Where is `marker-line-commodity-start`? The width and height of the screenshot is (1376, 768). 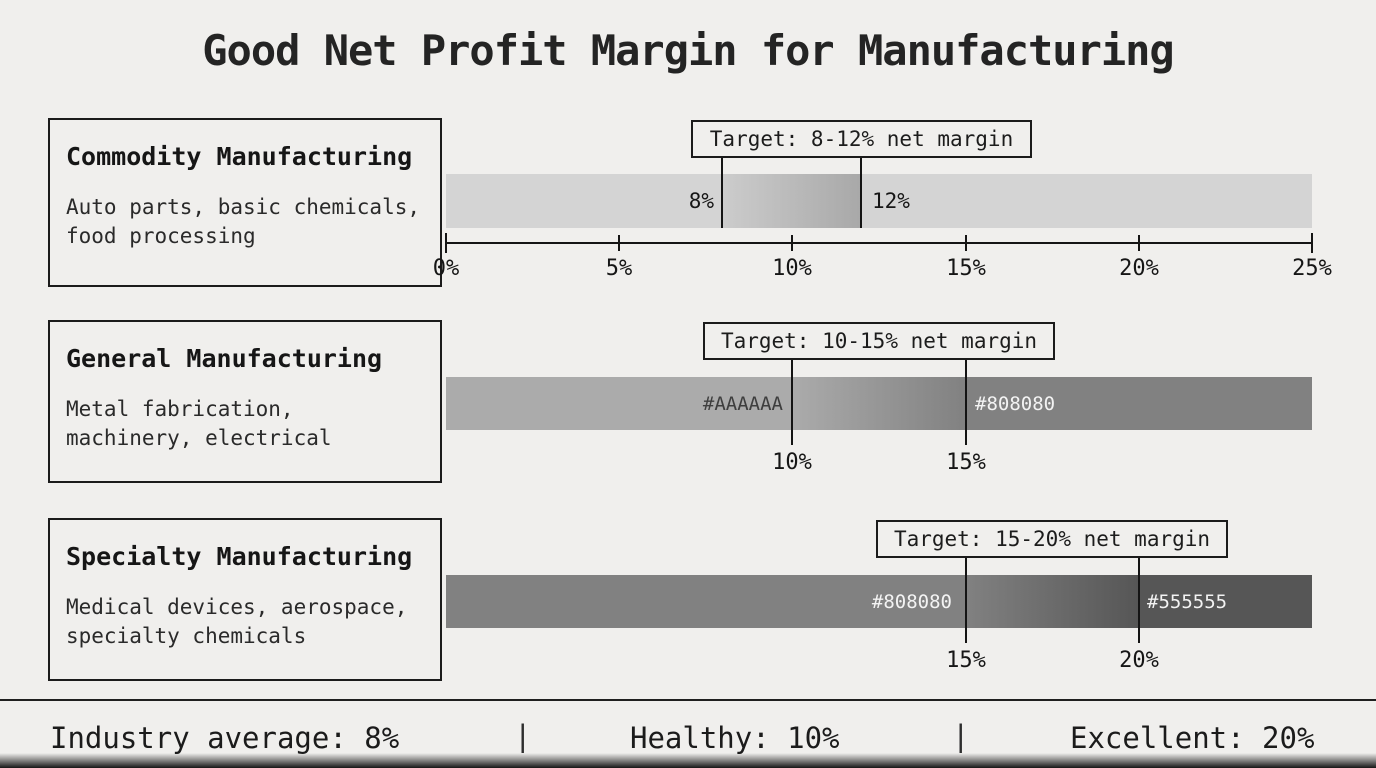 marker-line-commodity-start is located at coordinates (722, 192).